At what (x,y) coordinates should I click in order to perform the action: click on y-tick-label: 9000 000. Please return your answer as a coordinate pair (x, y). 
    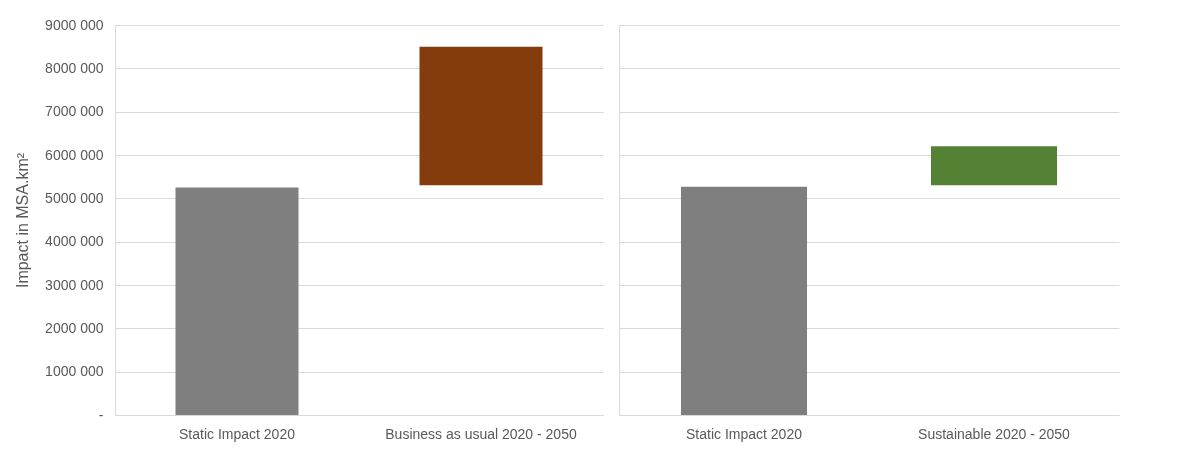
    Looking at the image, I should click on (74, 24).